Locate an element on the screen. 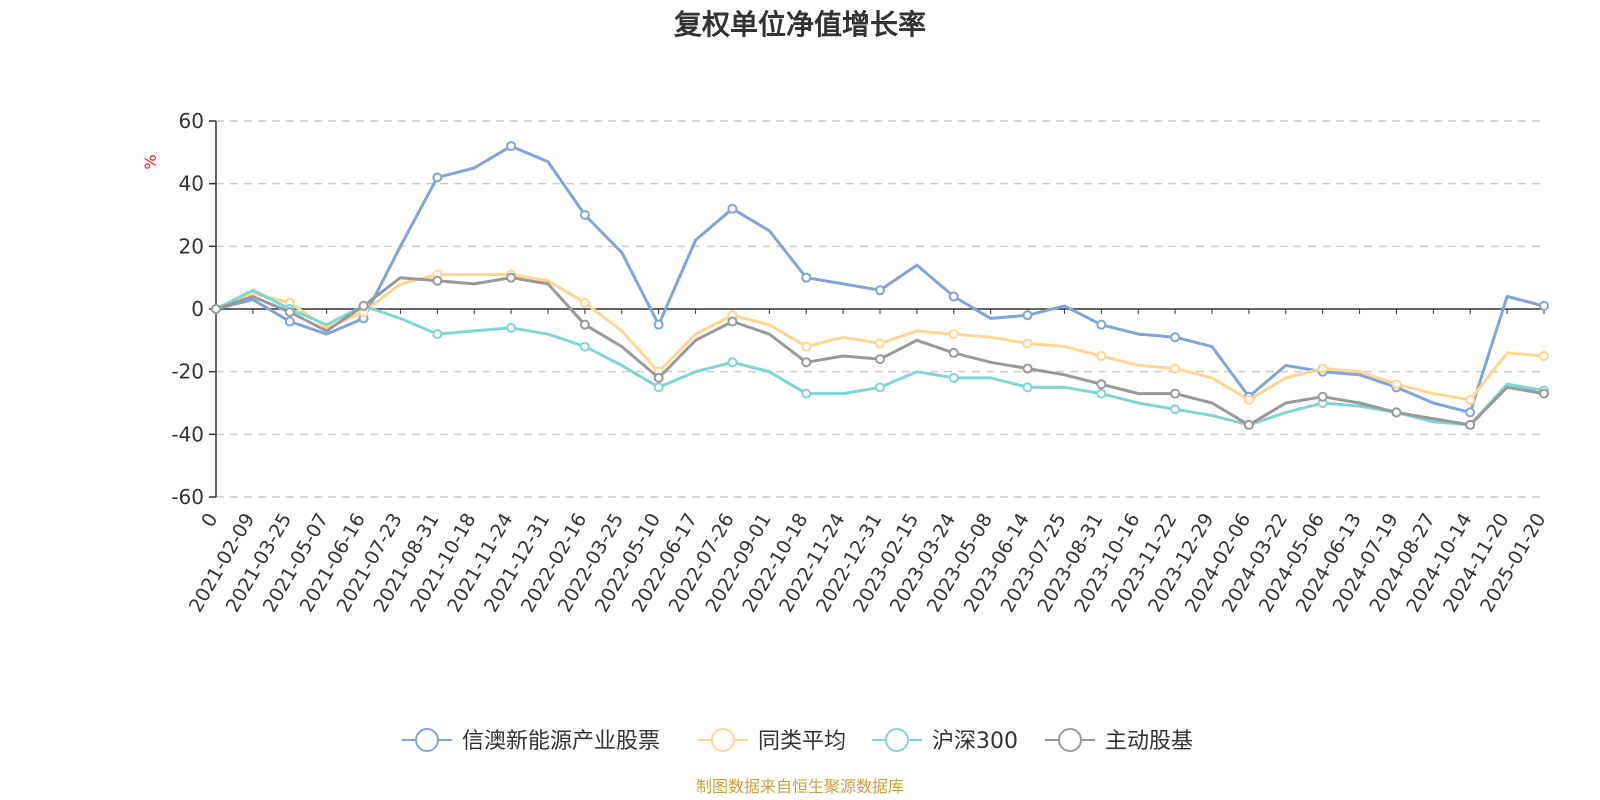 This screenshot has width=1600, height=800. legend-label: 信澳新能源产业股票 is located at coordinates (561, 741).